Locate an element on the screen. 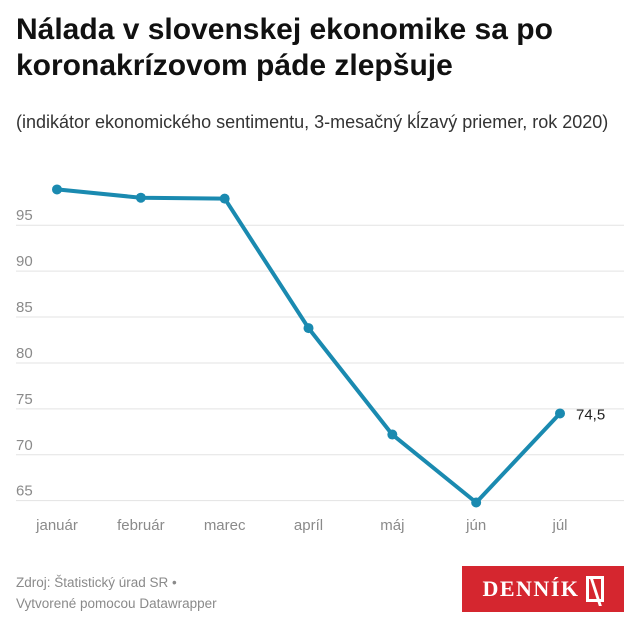  y-axis: 95 90 85 80 75 70 65 is located at coordinates (24, 353).